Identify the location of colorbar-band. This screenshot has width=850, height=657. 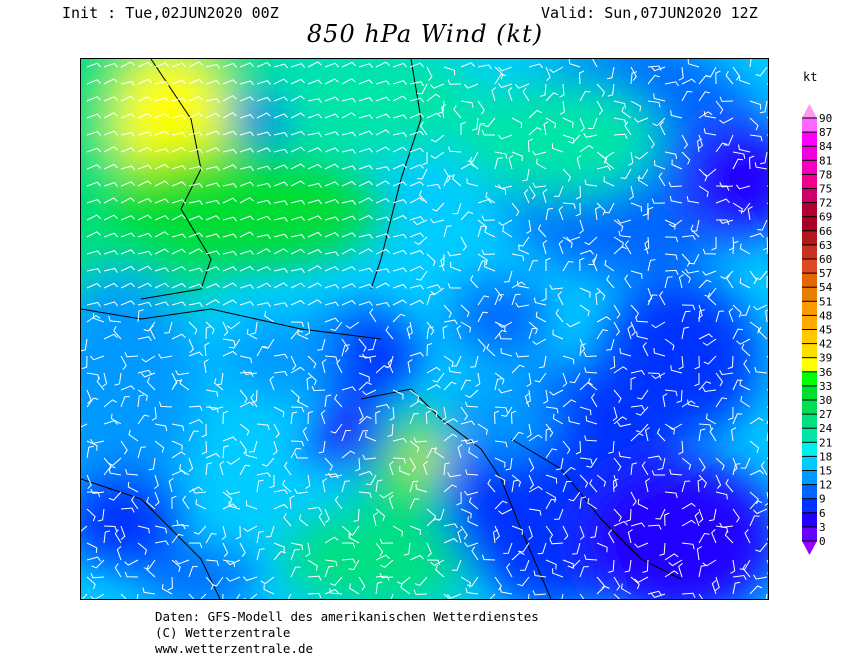
(809, 421).